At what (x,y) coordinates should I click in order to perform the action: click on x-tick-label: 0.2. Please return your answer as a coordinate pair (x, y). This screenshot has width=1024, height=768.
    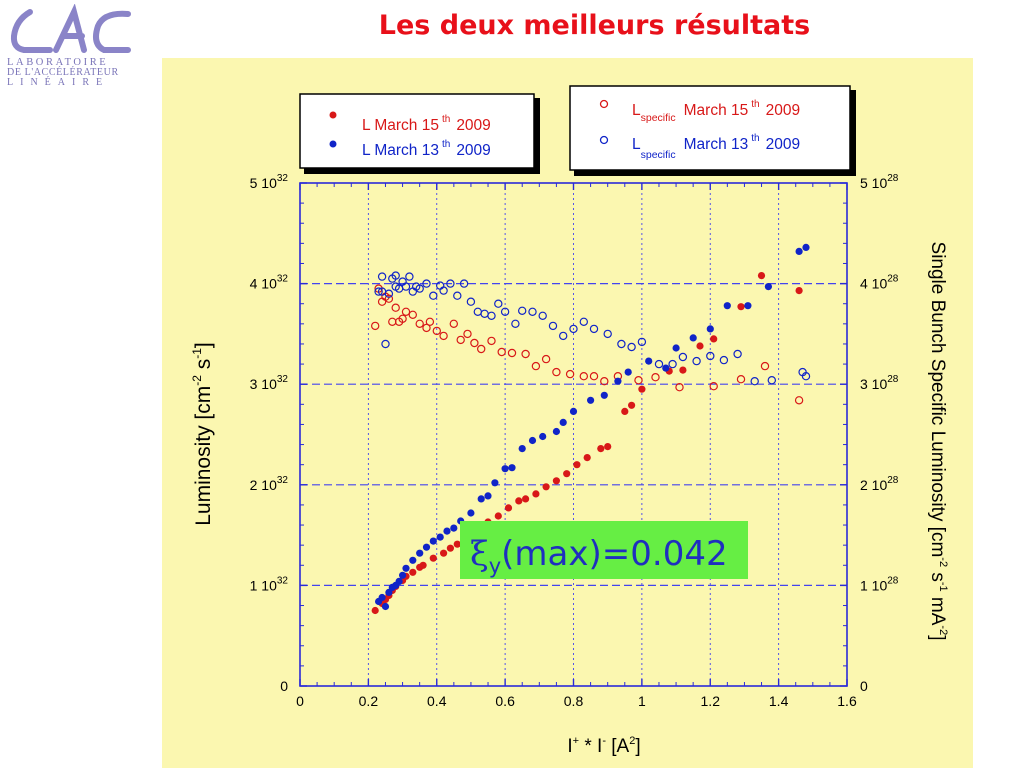
    Looking at the image, I should click on (369, 701).